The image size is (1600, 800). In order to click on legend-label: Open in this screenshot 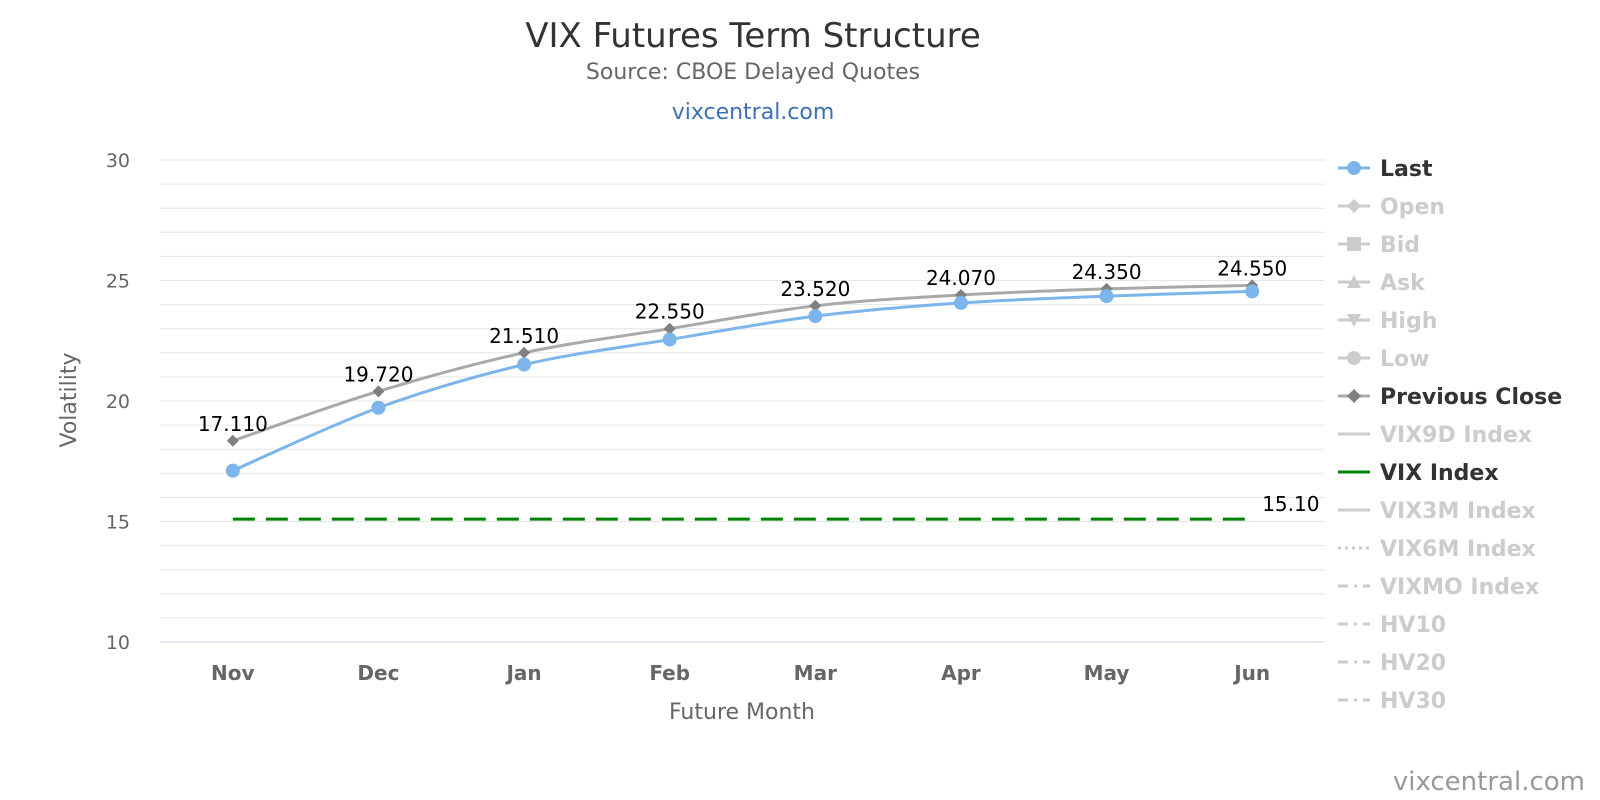, I will do `click(1412, 207)`.